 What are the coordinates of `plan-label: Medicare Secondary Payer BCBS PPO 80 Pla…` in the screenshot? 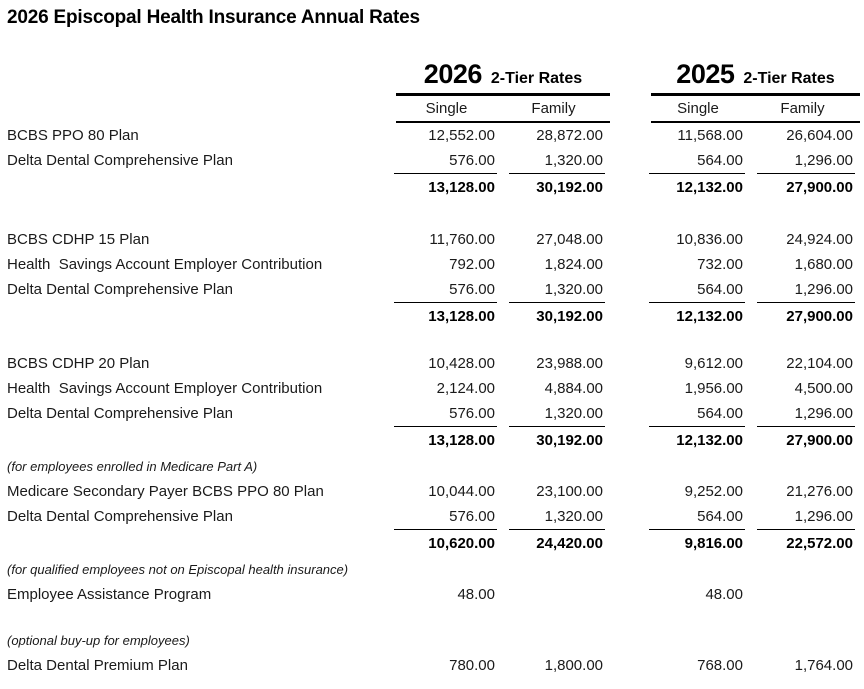 It's located at (165, 491).